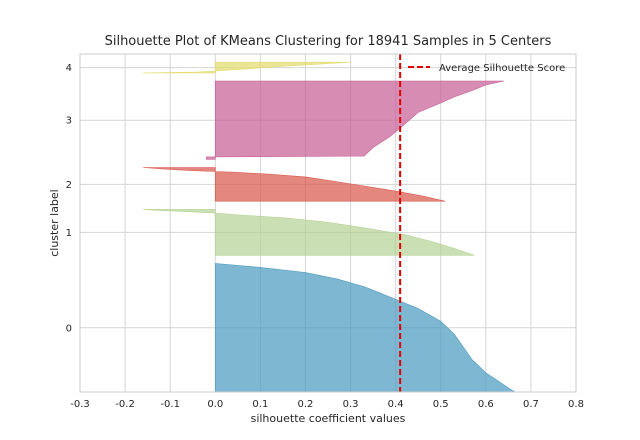  Describe the element at coordinates (351, 404) in the screenshot. I see `x-tick-label: 0.3` at that location.